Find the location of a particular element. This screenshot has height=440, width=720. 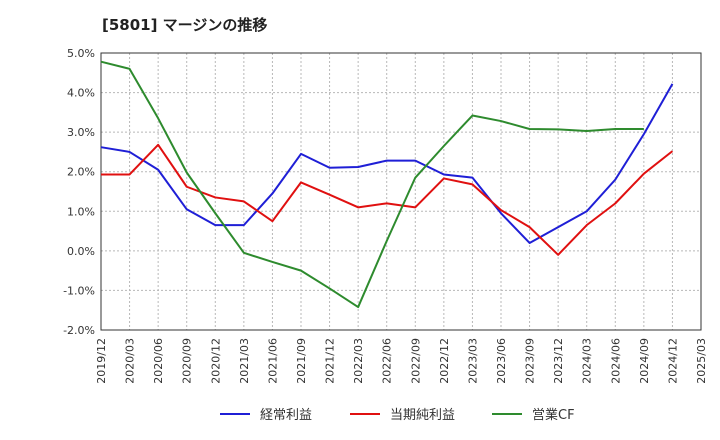

legend-label: 当期純利益 is located at coordinates (422, 415).